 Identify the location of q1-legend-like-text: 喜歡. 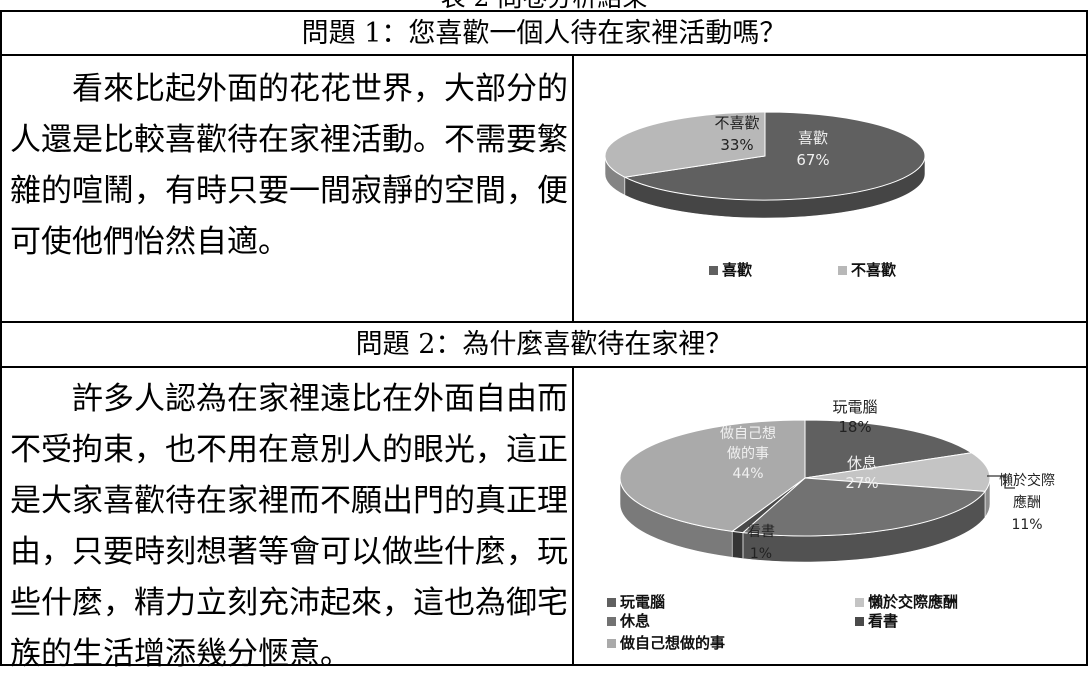
(737, 270).